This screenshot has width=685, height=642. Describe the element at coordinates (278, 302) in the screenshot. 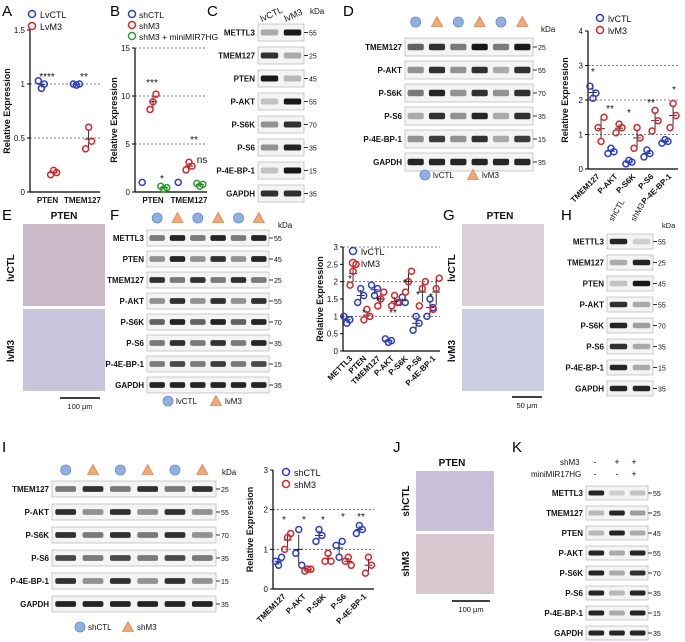

I see `blotF-marker-3: 55` at that location.